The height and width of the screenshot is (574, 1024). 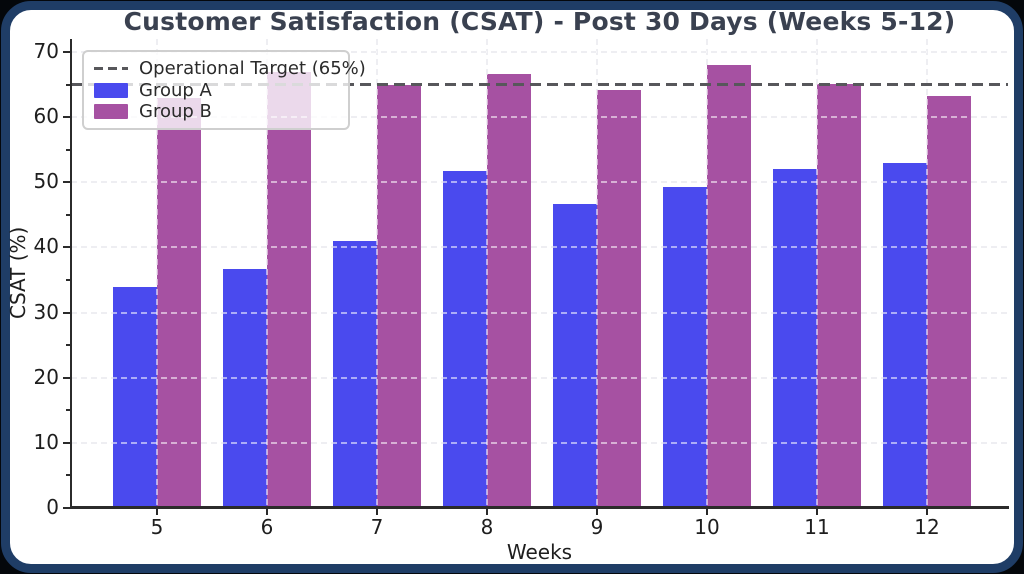 What do you see at coordinates (707, 527) in the screenshot?
I see `x-tick-label-10: 10` at bounding box center [707, 527].